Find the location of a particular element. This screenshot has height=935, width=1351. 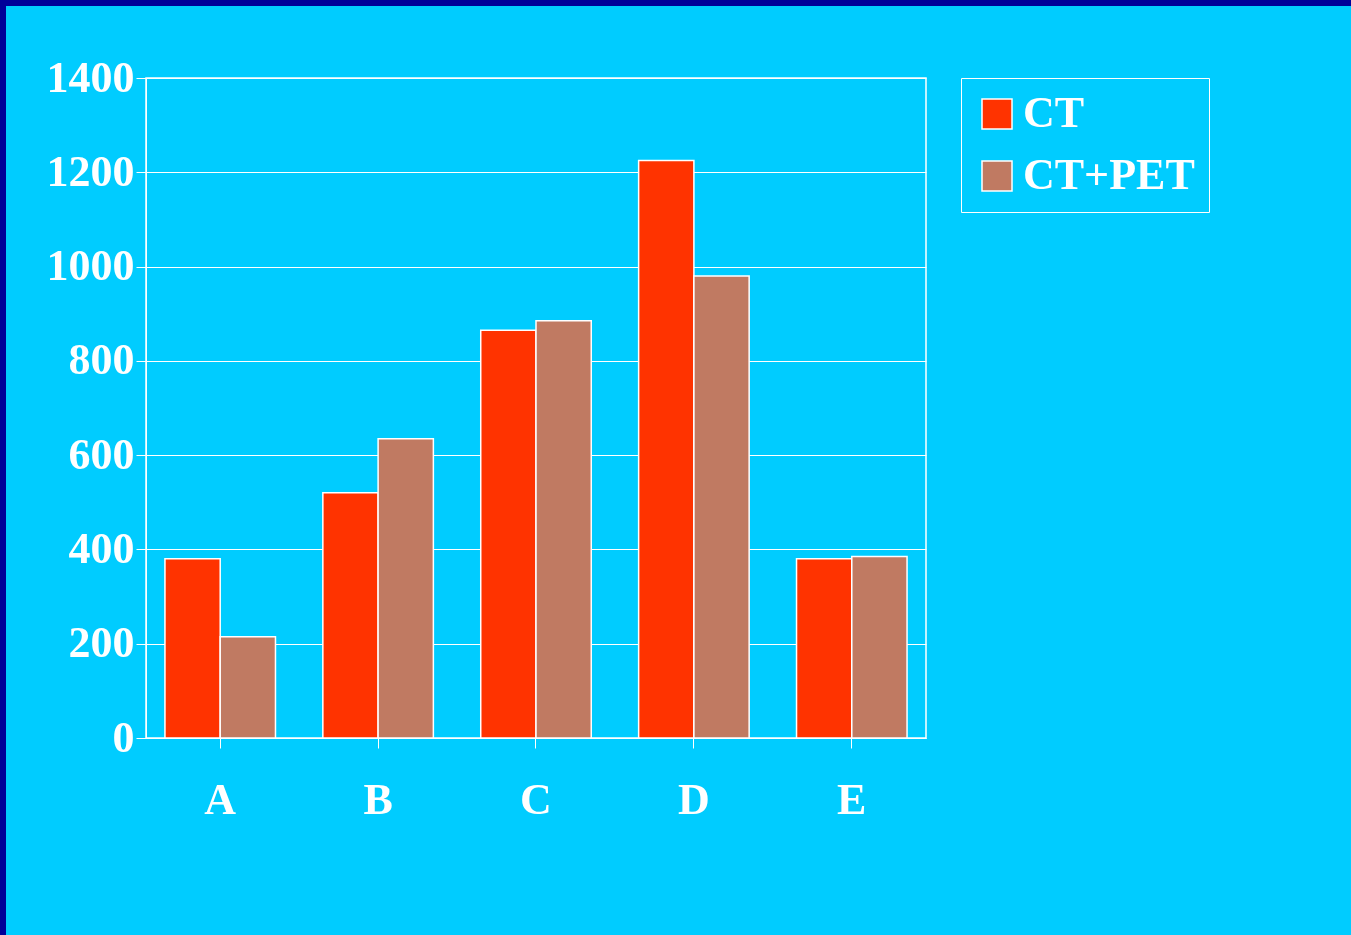

x-tick-label: C is located at coordinates (536, 799).